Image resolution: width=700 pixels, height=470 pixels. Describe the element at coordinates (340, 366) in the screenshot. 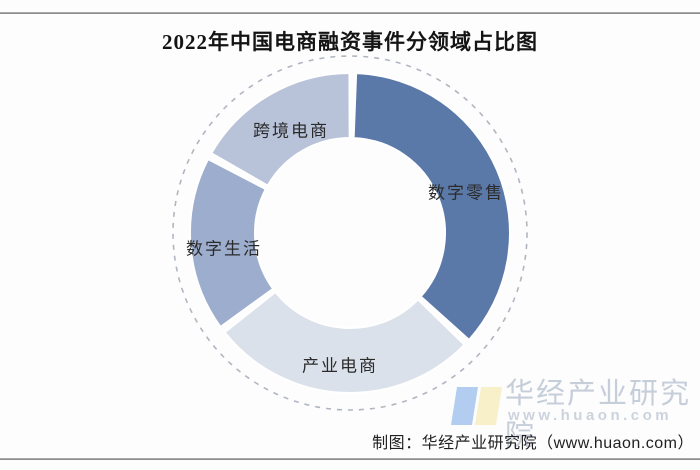

I see `segment-label-1: 产业电商` at that location.